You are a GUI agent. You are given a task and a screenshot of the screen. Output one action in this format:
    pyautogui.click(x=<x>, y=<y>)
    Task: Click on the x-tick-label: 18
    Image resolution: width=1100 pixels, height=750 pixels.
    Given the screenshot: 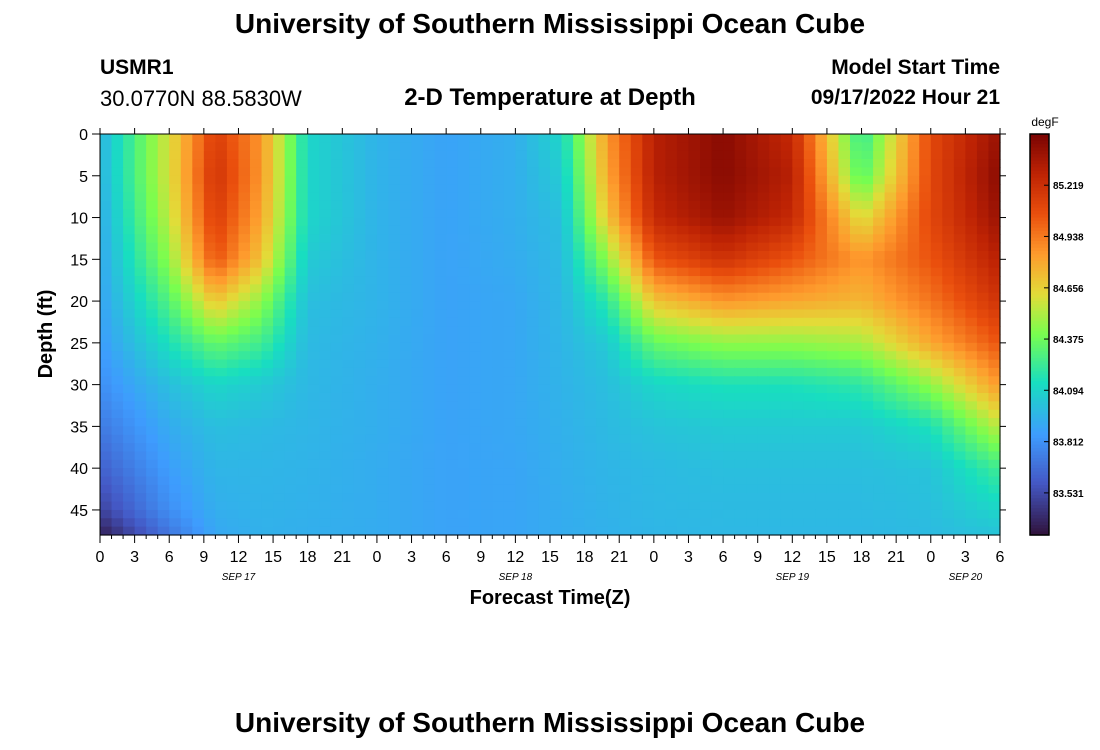 What is the action you would take?
    pyautogui.click(x=308, y=557)
    